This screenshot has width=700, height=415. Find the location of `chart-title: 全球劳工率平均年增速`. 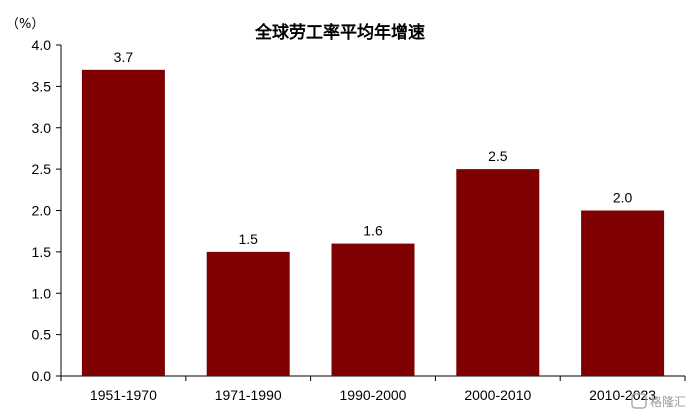

chart-title: 全球劳工率平均年增速 is located at coordinates (339, 32).